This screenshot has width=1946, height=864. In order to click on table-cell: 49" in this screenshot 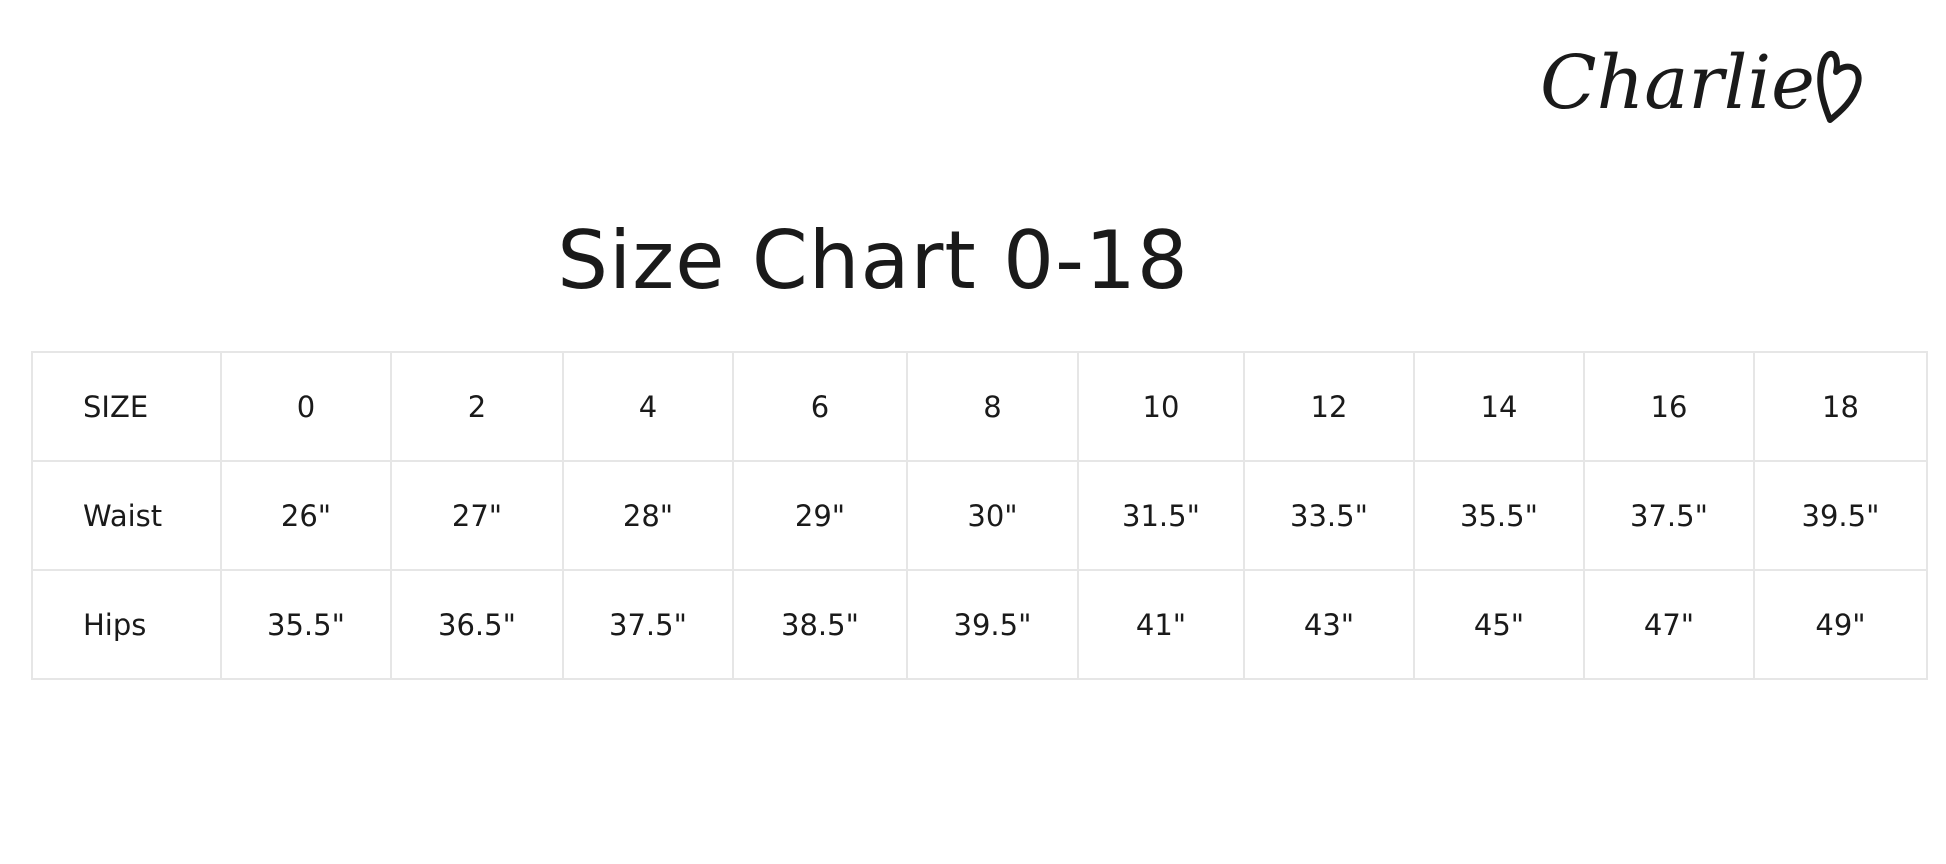, I will do `click(1840, 624)`.